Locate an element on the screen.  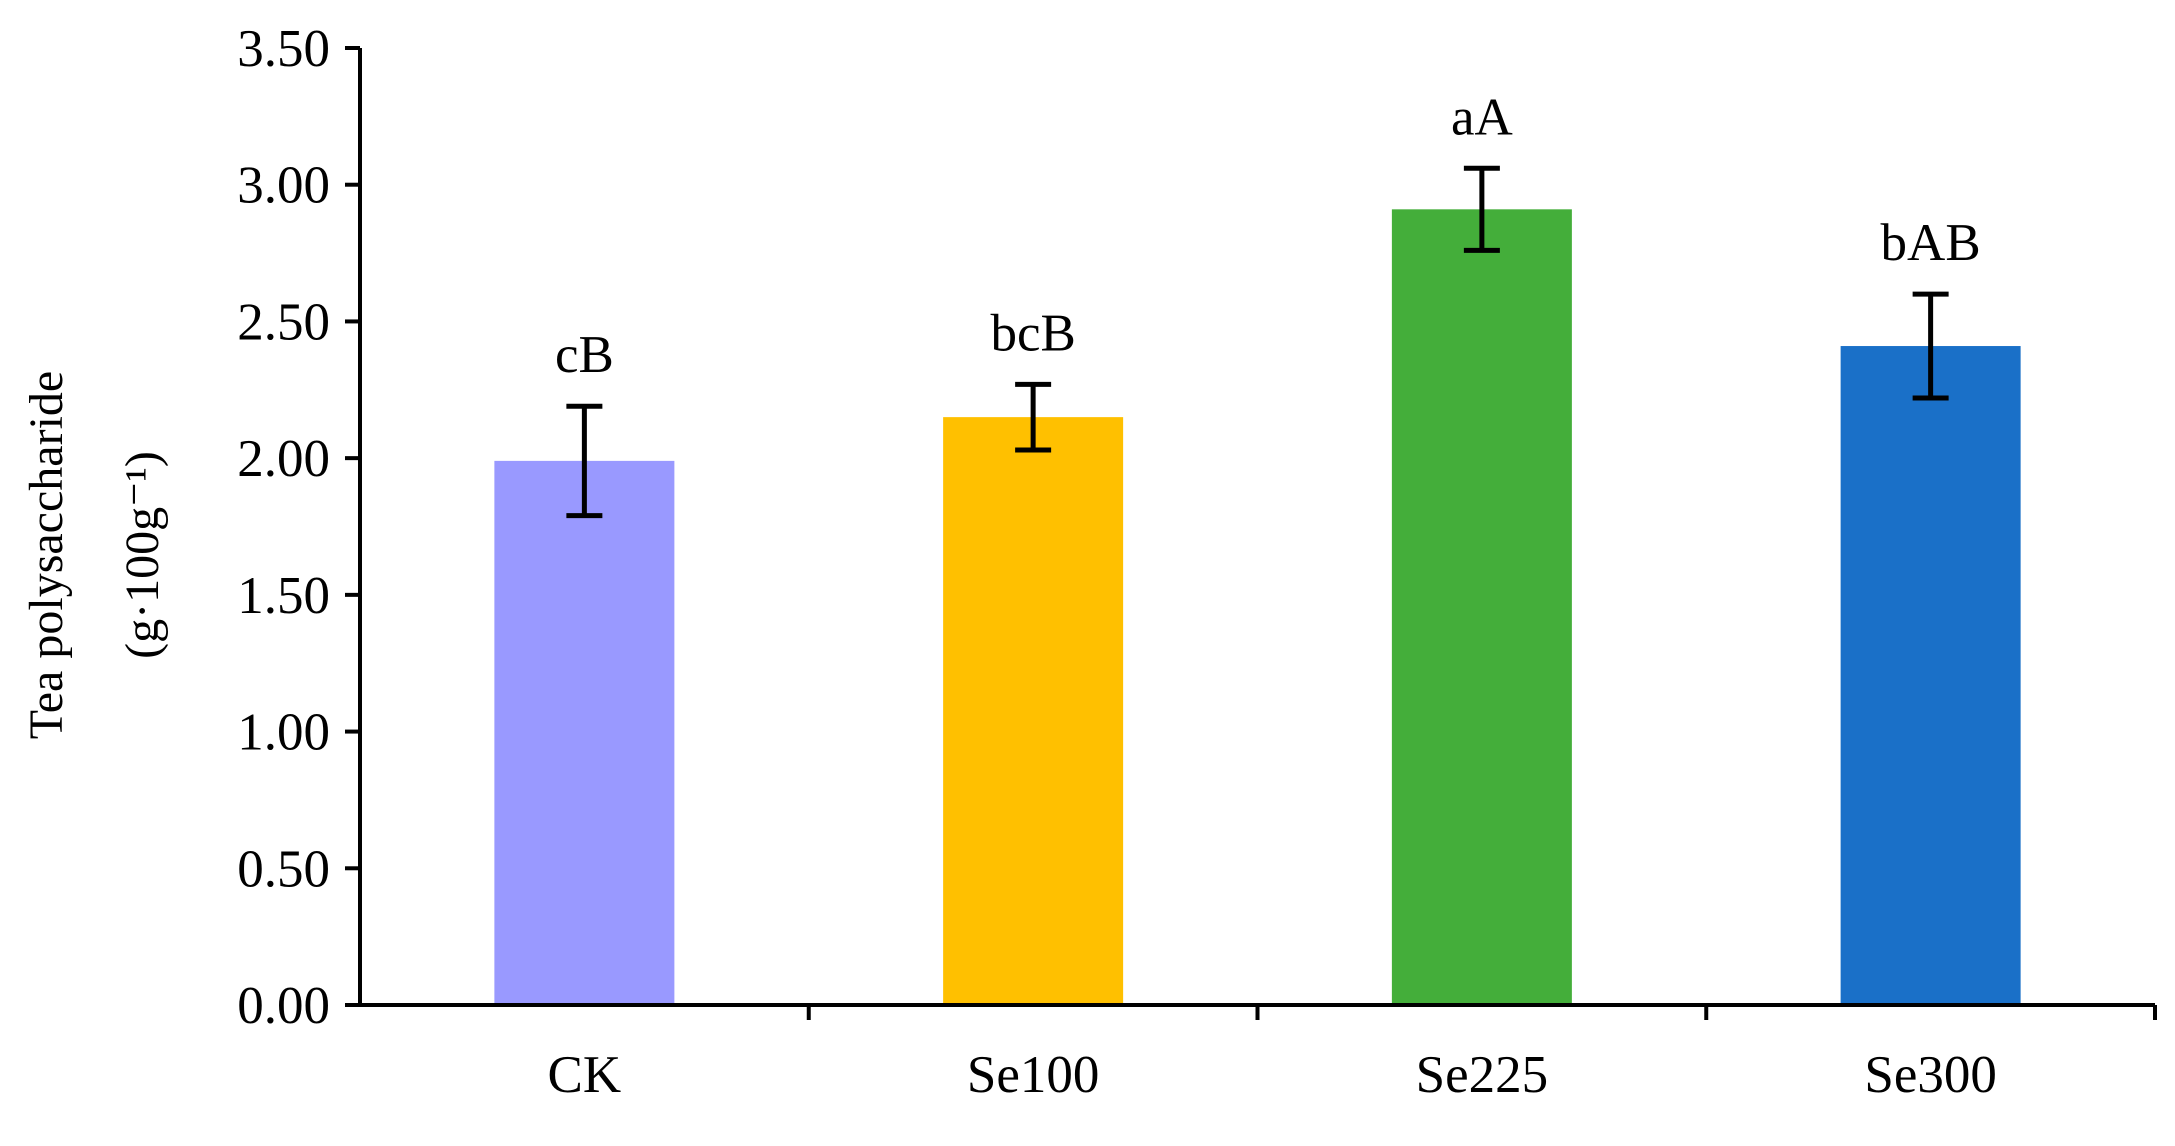
bar-se100 is located at coordinates (1033, 711).